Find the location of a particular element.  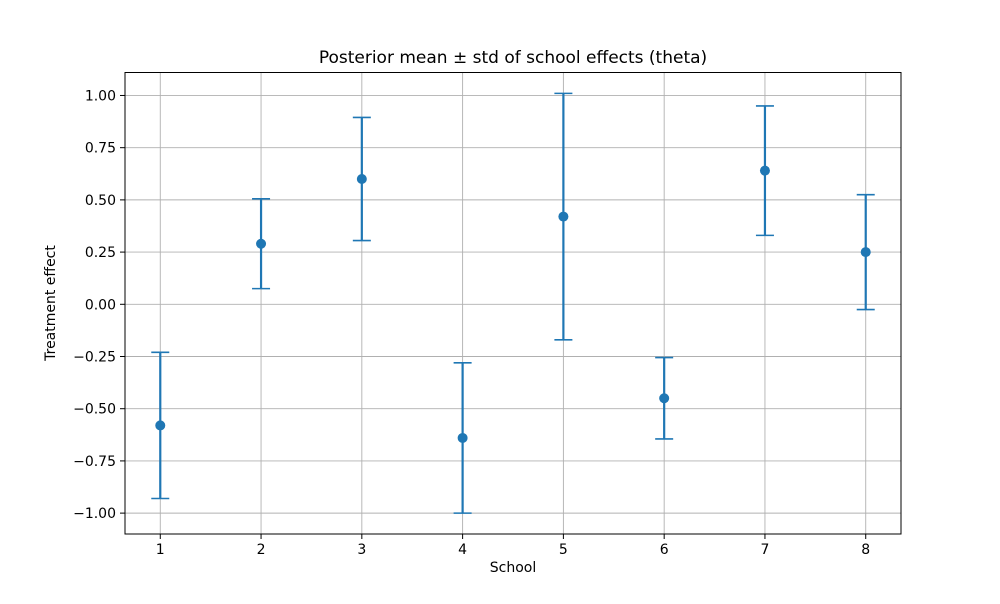

y-tick-label: 0.50 is located at coordinates (100, 201).